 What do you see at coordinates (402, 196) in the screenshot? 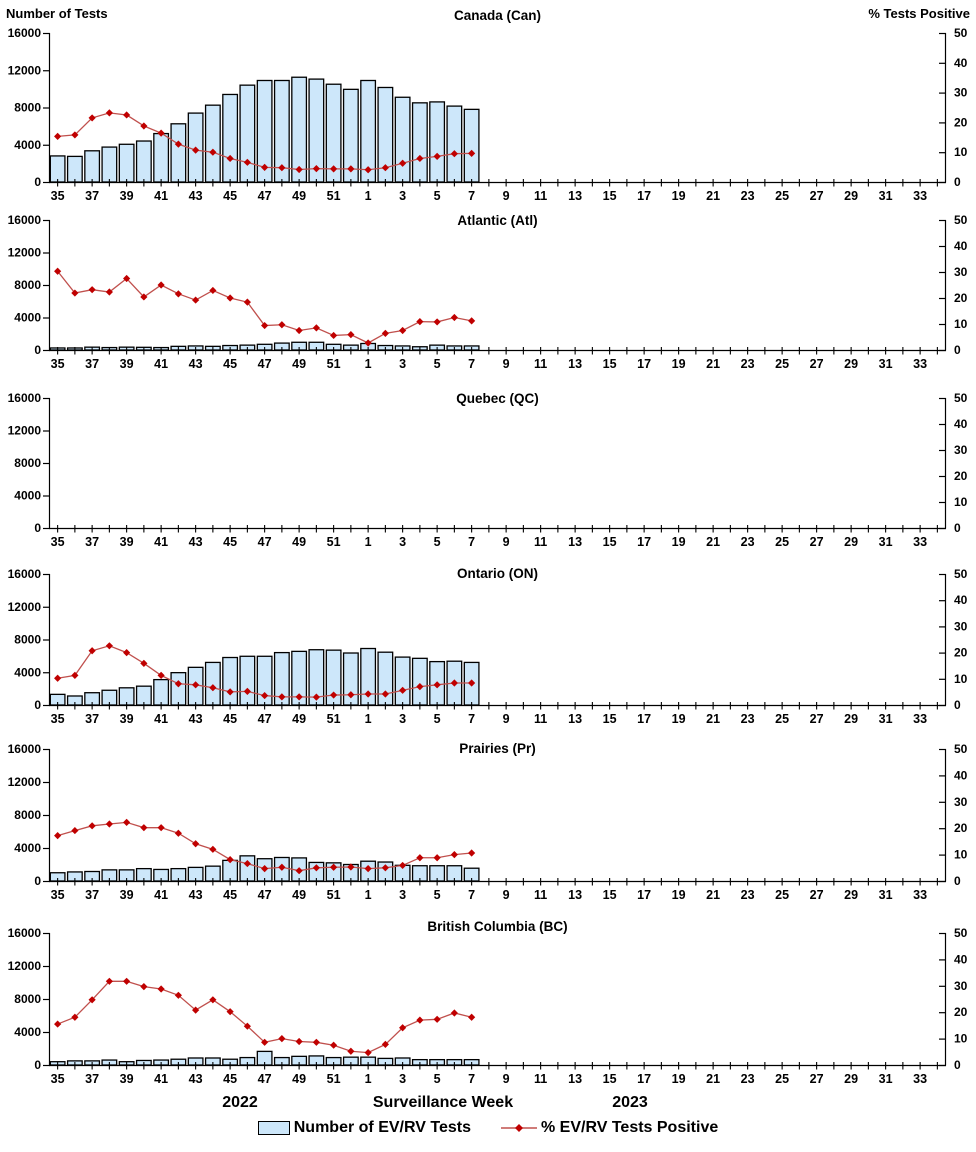
I see `week-tick-label: 3` at bounding box center [402, 196].